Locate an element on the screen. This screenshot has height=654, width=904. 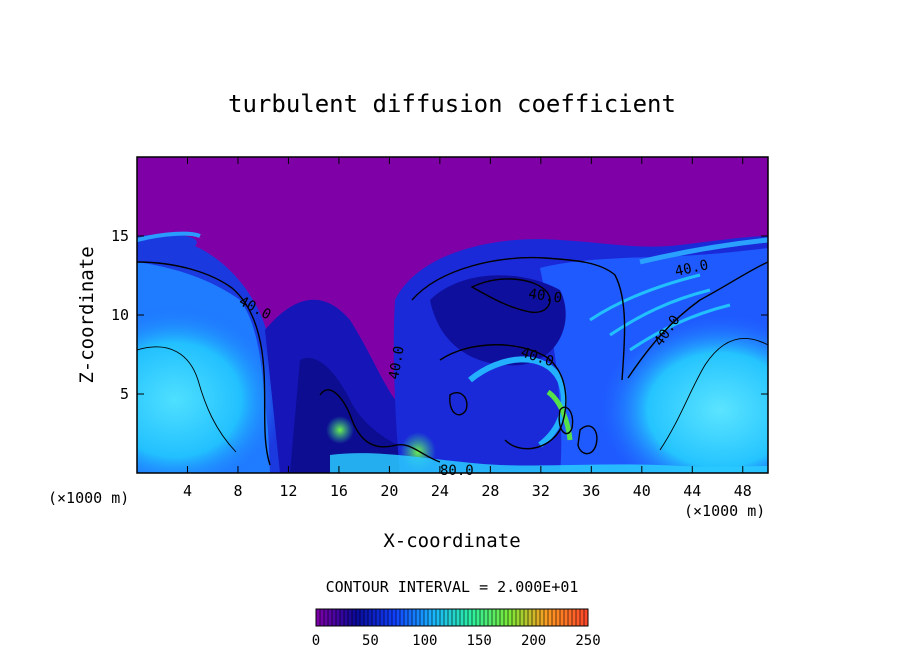
x-tick-label: 28 is located at coordinates (490, 491).